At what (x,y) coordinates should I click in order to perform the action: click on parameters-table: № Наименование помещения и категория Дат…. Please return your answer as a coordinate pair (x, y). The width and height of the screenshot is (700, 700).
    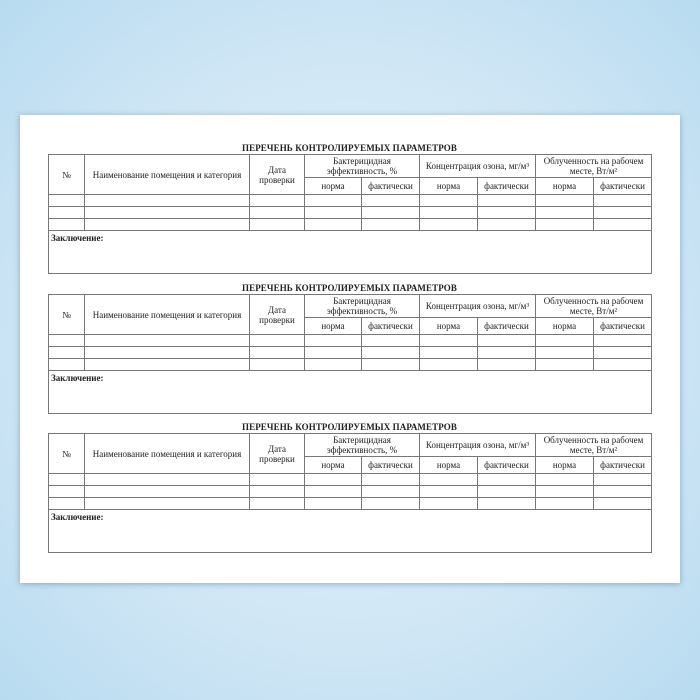
    Looking at the image, I should click on (350, 354).